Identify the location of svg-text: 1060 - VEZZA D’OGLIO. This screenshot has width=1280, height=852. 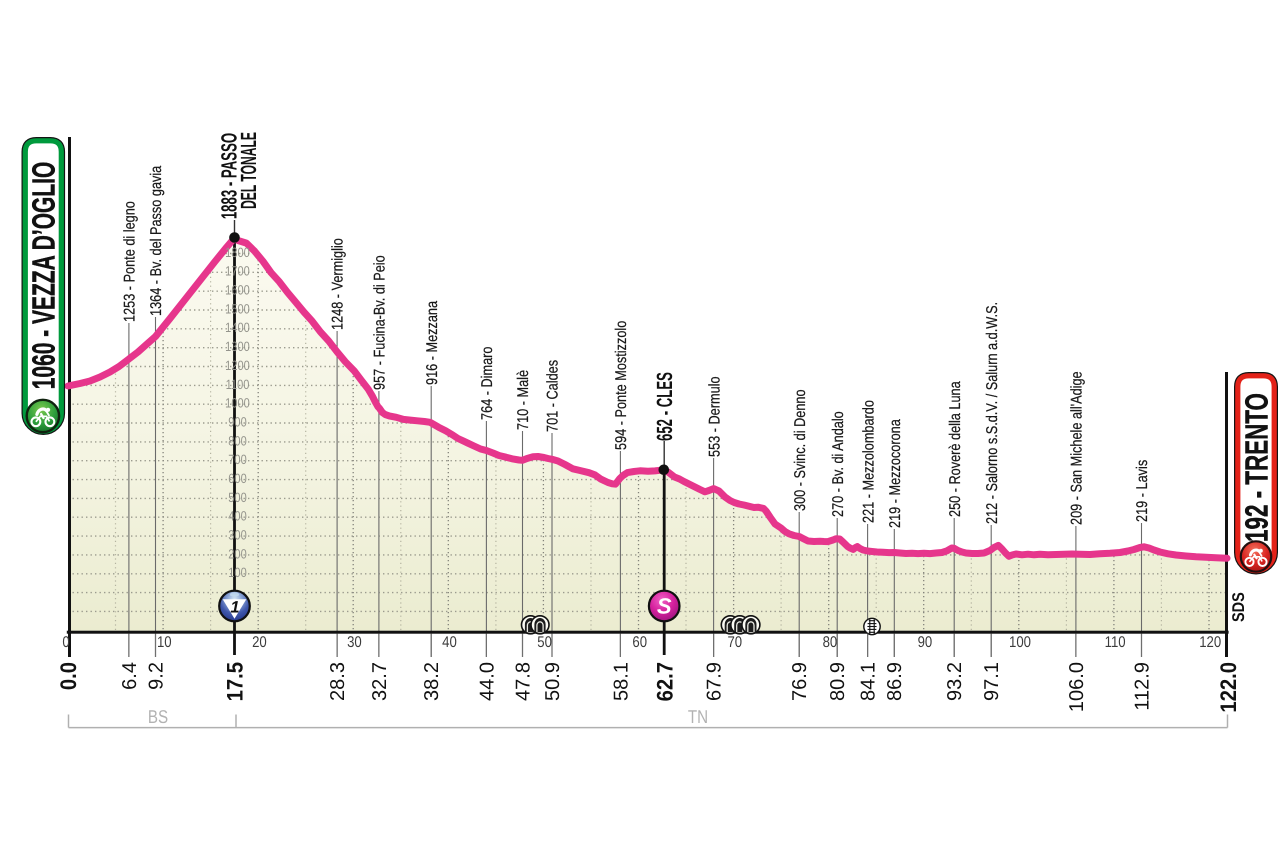
(44, 275).